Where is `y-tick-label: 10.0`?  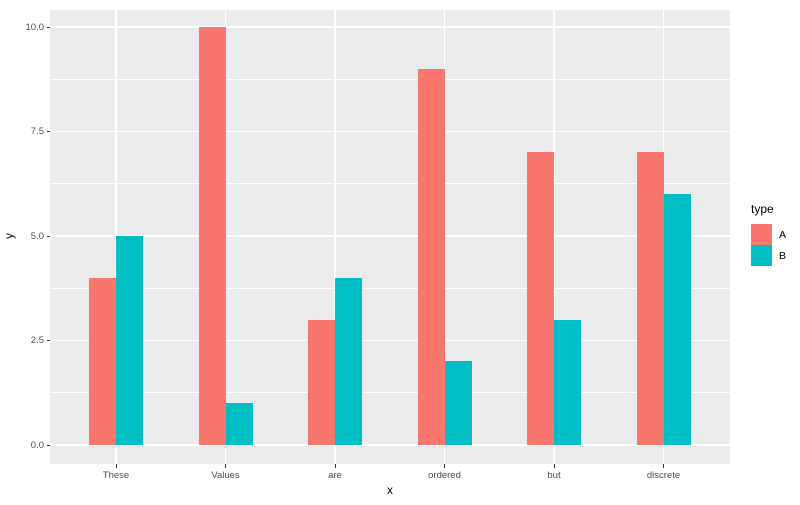
y-tick-label: 10.0 is located at coordinates (35, 27).